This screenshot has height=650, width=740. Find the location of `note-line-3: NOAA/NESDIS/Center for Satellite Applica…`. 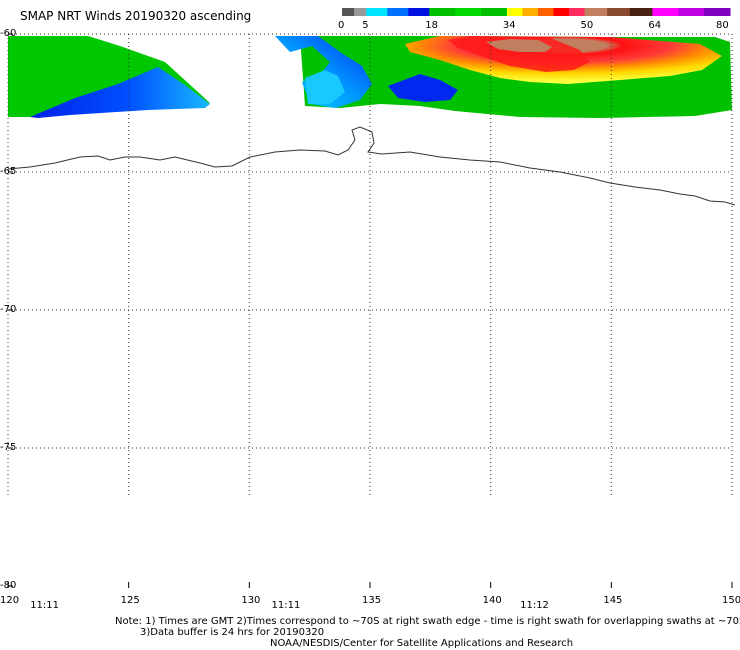

note-line-3: NOAA/NESDIS/Center for Satellite Applica… is located at coordinates (422, 643).